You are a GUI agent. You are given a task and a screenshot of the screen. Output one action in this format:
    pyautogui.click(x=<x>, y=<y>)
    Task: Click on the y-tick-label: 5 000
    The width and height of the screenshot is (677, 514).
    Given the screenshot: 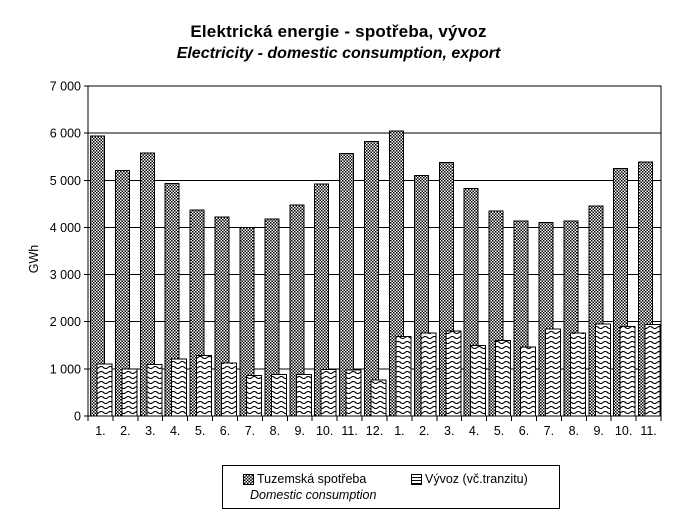 What is the action you would take?
    pyautogui.click(x=65, y=181)
    